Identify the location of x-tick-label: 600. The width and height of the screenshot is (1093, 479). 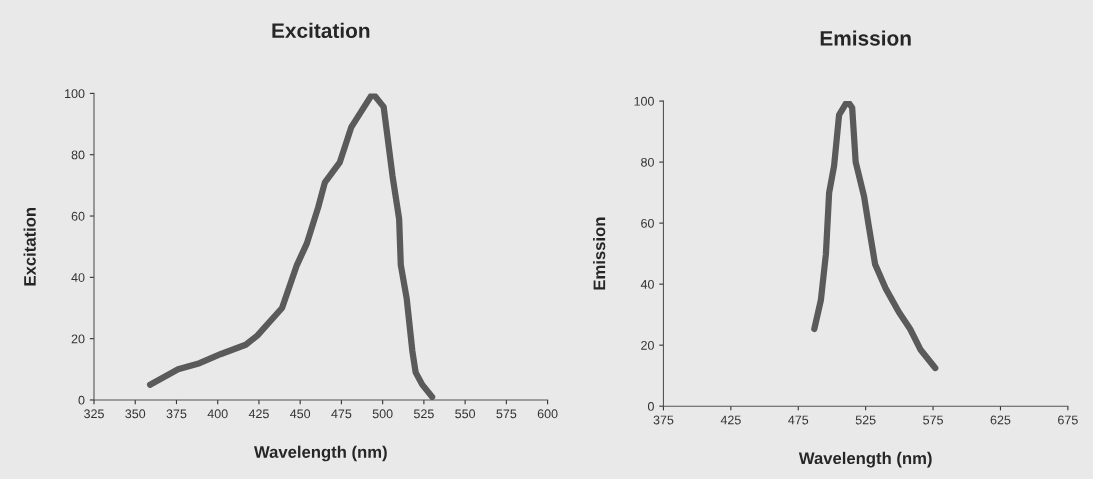
(547, 414).